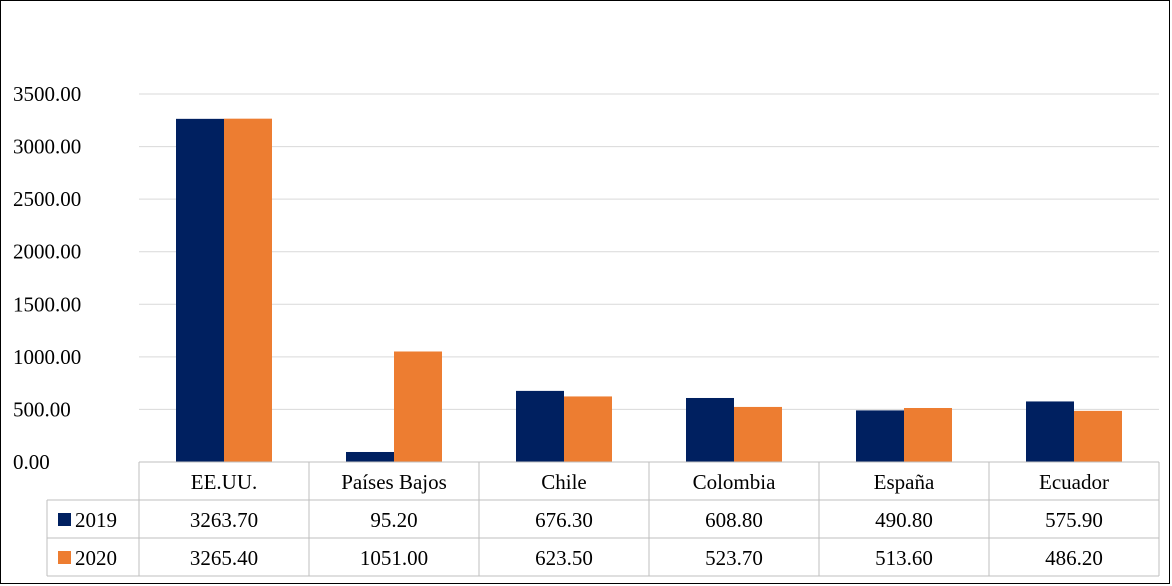 This screenshot has height=586, width=1172. Describe the element at coordinates (564, 558) in the screenshot. I see `data-label: 623.50` at that location.